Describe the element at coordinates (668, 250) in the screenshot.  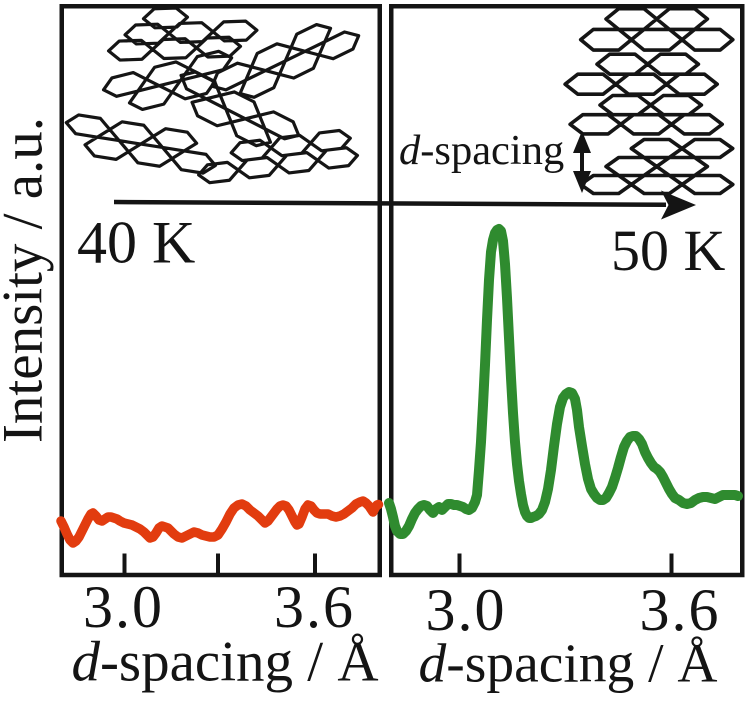
I see `svg-text: 50 K` at that location.